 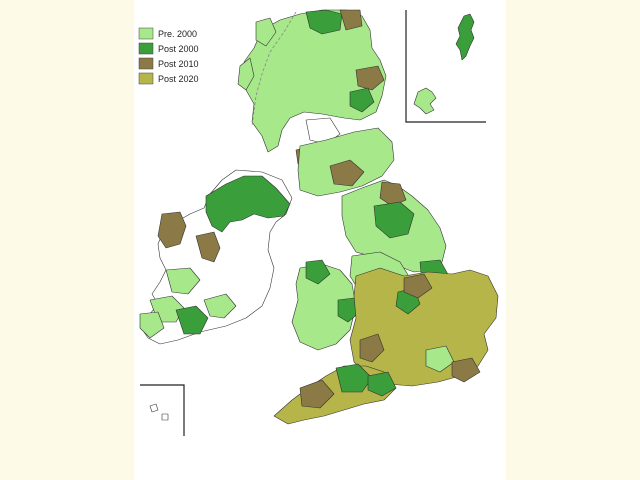 I want to click on legend-label-post-2020: Post 2020, so click(x=178, y=79).